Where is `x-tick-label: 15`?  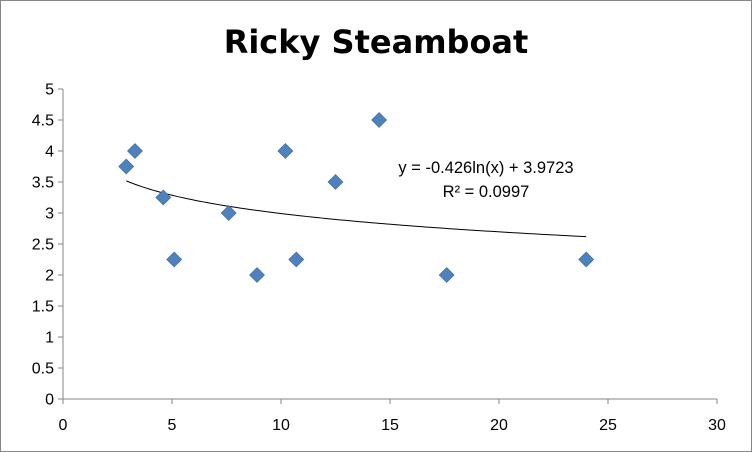 x-tick-label: 15 is located at coordinates (390, 425).